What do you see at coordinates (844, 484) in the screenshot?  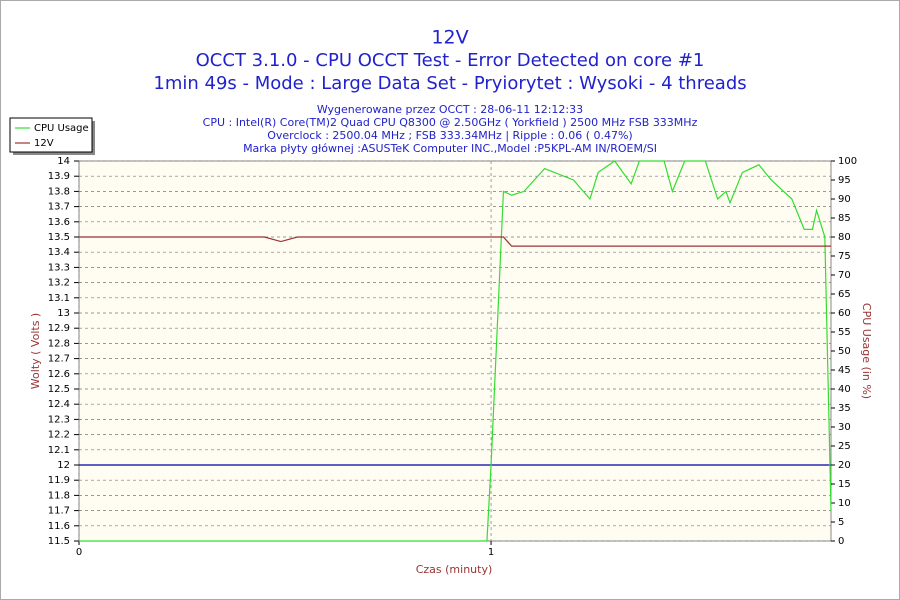 I see `y2-tick-label: 15` at bounding box center [844, 484].